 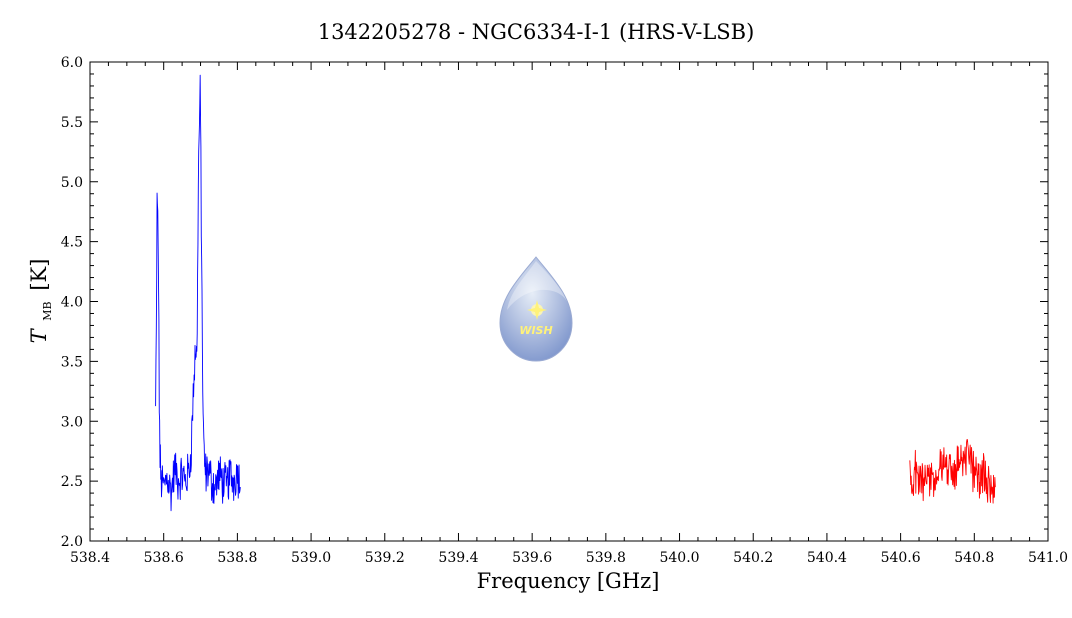 What do you see at coordinates (39, 275) in the screenshot?
I see `y-axis-label-unit: [K]` at bounding box center [39, 275].